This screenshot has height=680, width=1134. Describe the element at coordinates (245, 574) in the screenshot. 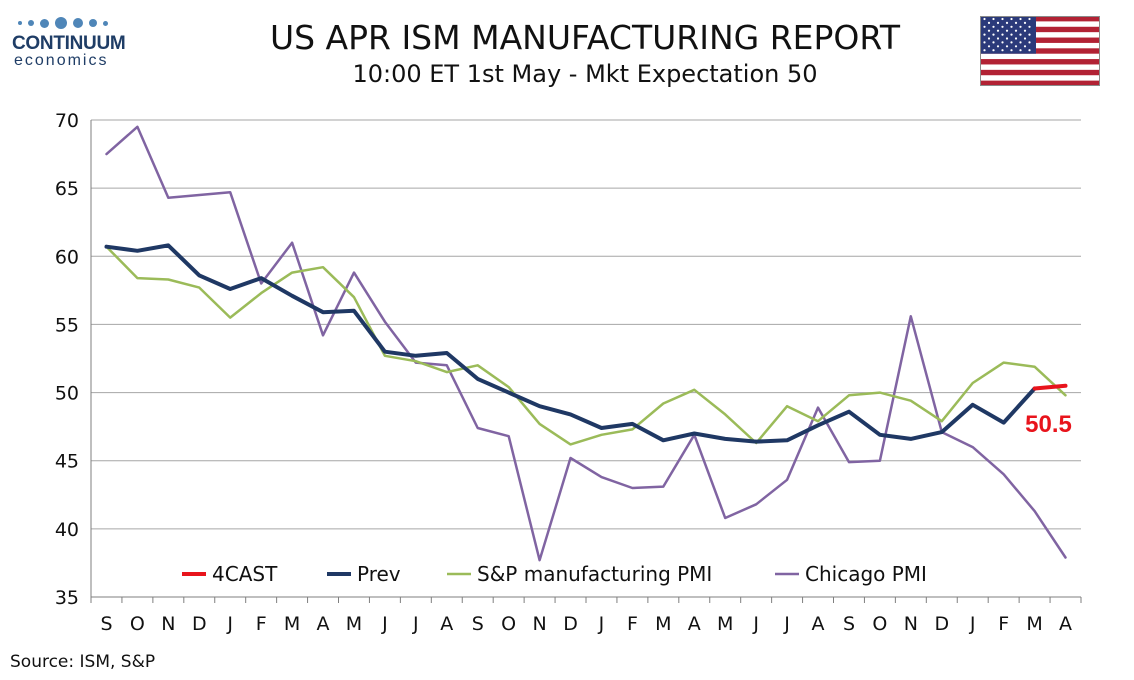

I see `legend-label-4cast: 4CAST` at that location.